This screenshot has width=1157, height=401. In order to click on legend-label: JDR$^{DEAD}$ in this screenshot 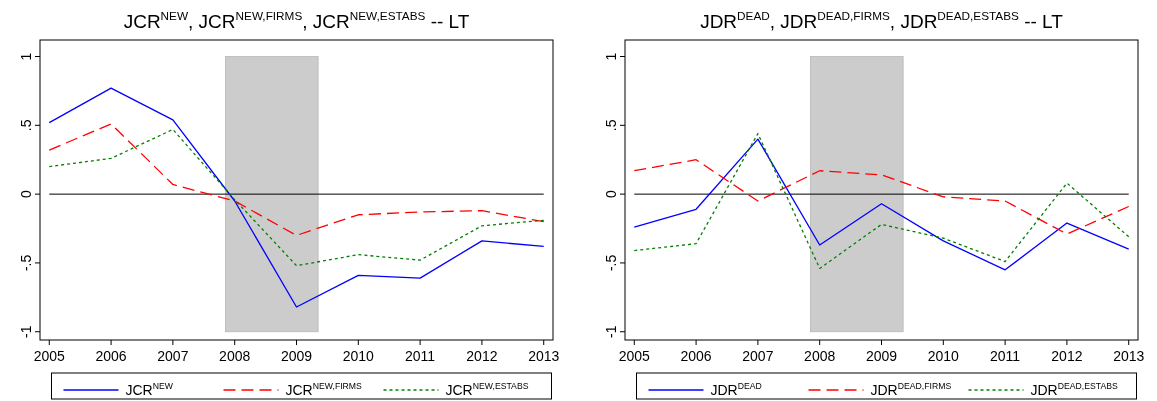, I will do `click(736, 389)`.